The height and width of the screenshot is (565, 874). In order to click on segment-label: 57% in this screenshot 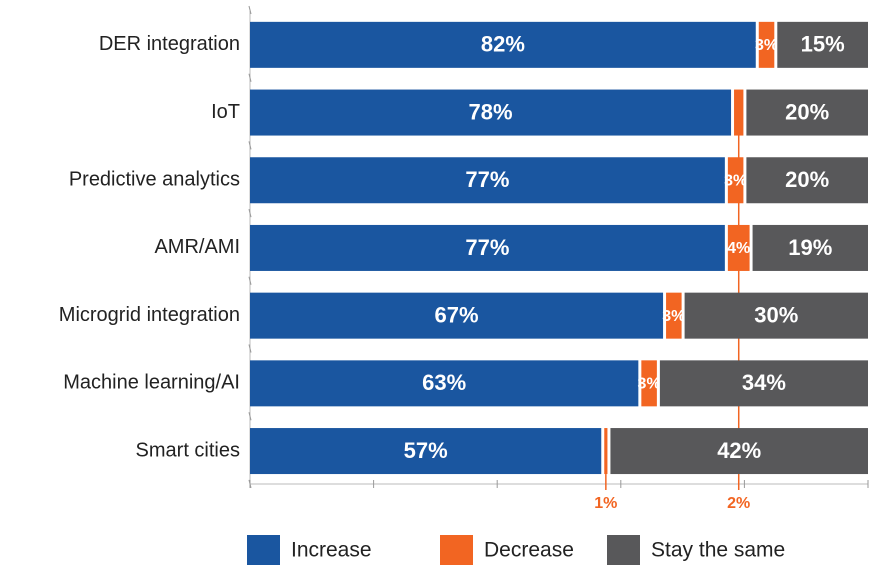, I will do `click(426, 450)`.